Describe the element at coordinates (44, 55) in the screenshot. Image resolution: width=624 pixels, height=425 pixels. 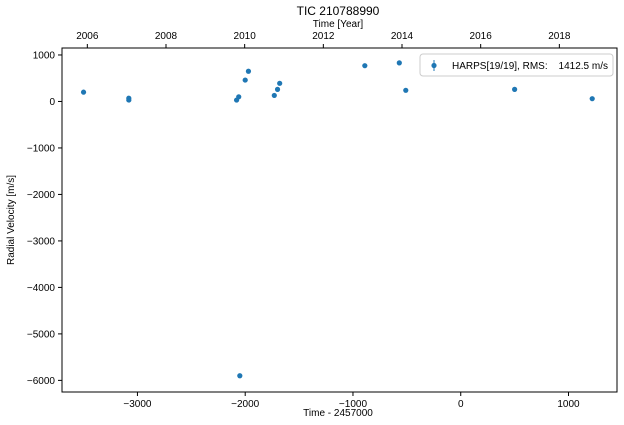
I see `y-tick-label: 1000` at that location.